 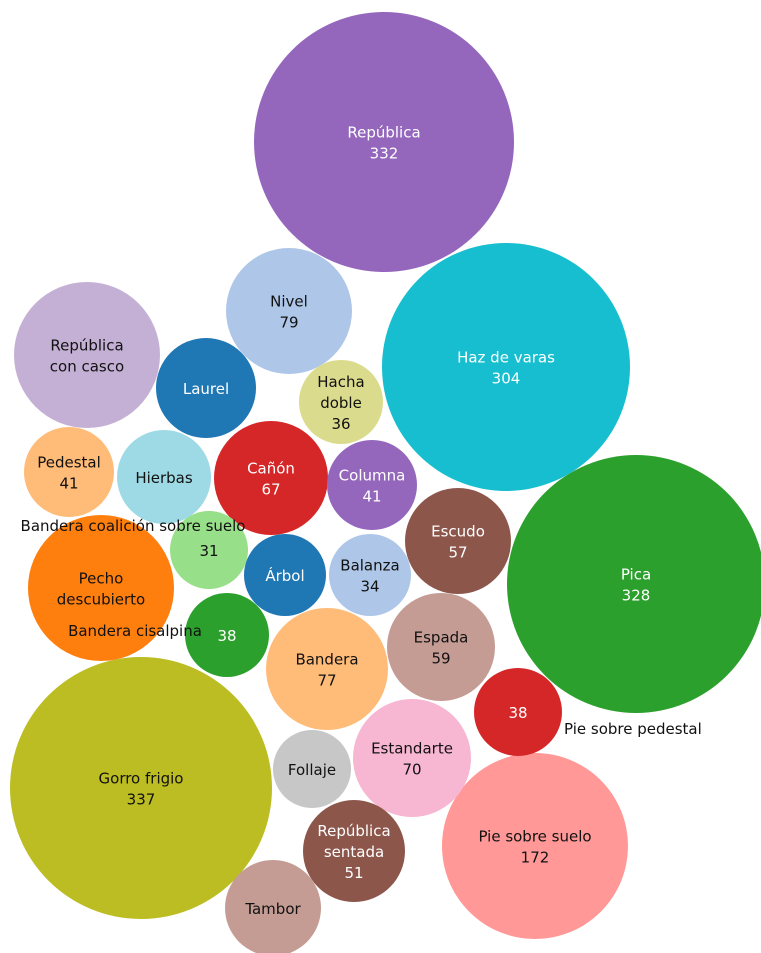 What do you see at coordinates (535, 858) in the screenshot?
I see `bubble-value-pie-sobre-suelo: 172` at bounding box center [535, 858].